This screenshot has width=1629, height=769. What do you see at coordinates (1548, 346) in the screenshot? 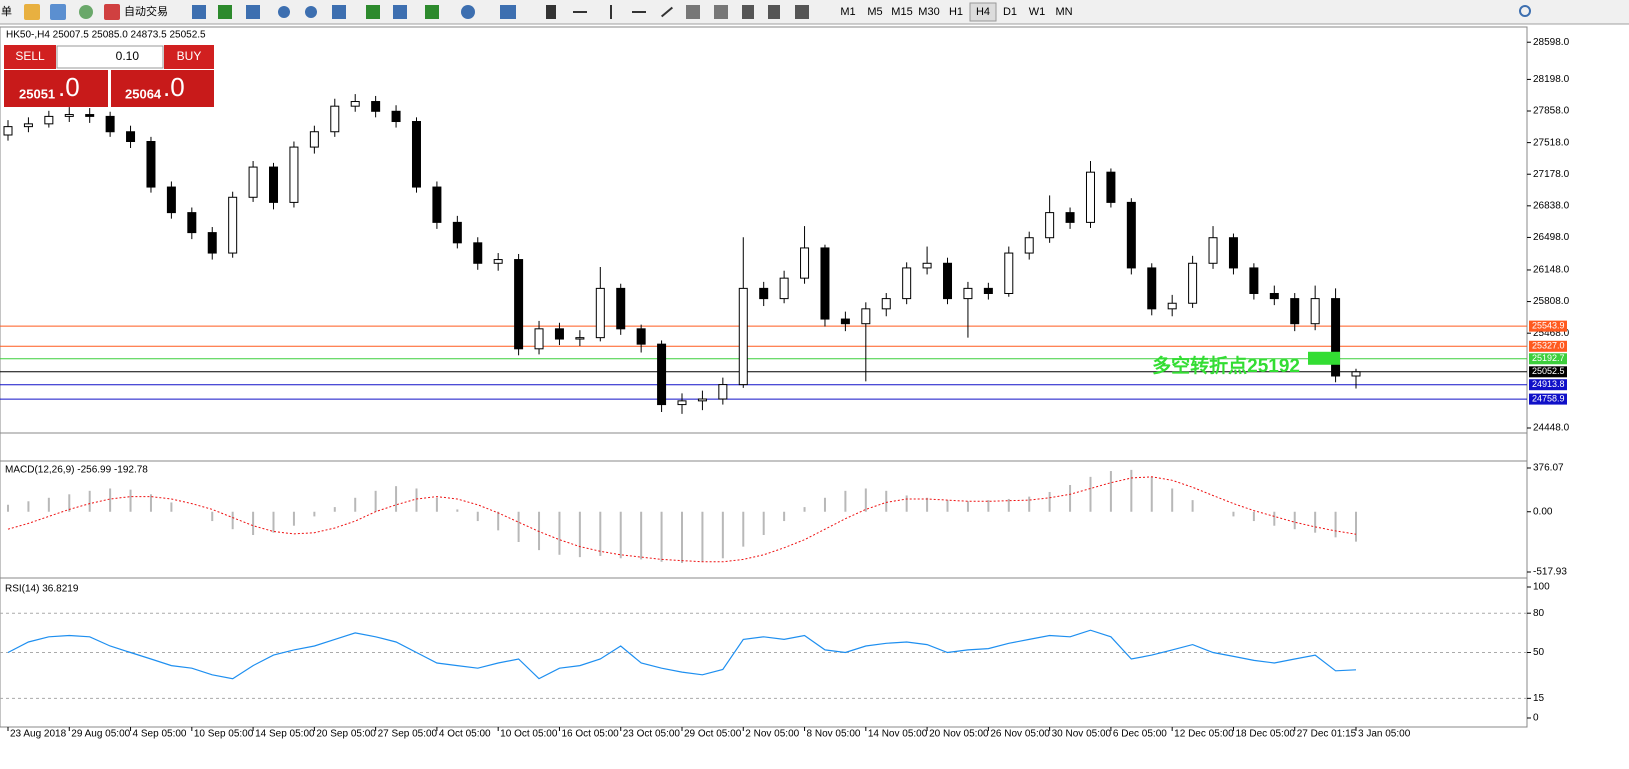
I see `price-level-label: 25327.0` at bounding box center [1548, 346].